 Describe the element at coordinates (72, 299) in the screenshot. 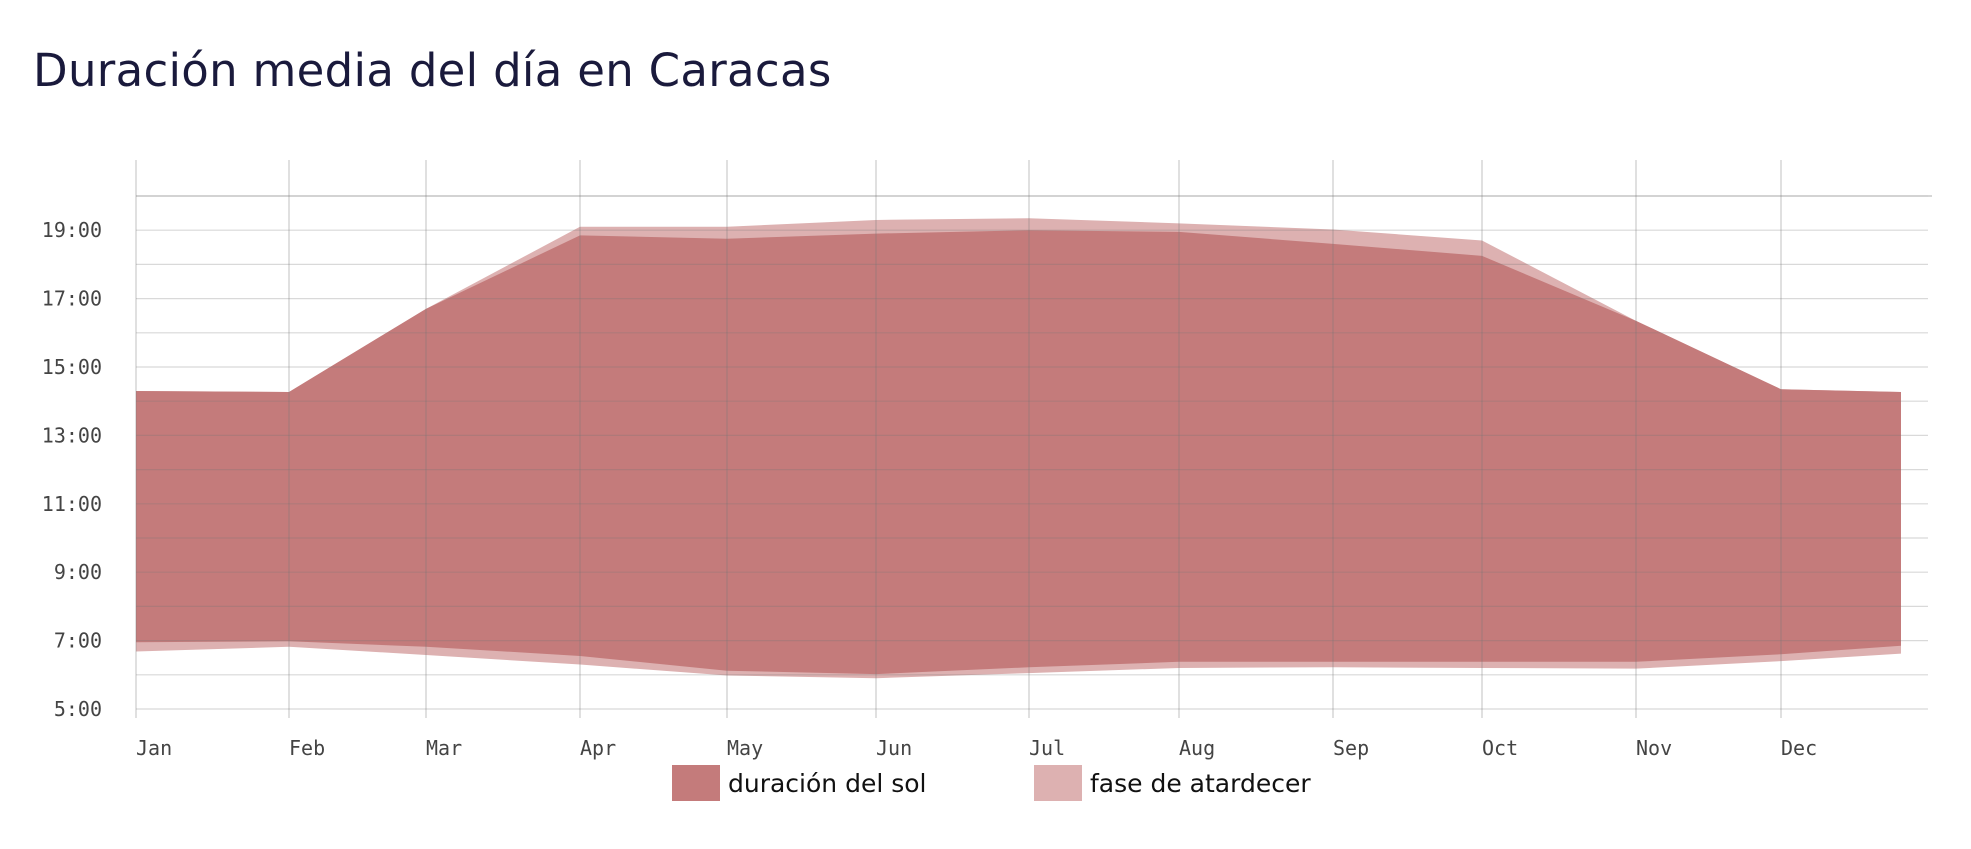

I see `y-tick-label: 17:00` at that location.